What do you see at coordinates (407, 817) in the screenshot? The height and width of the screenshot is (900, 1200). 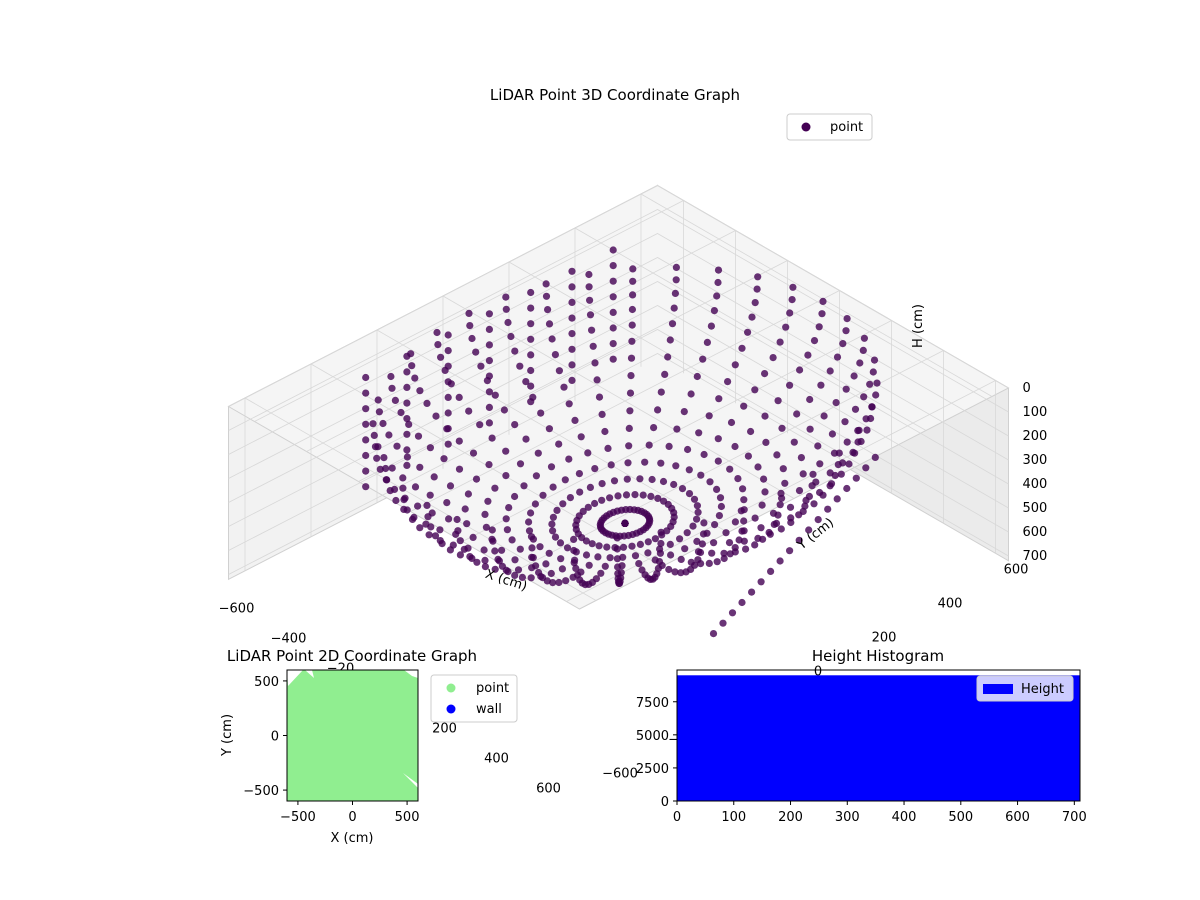 I see `x-tick-label-2d: 500` at bounding box center [407, 817].